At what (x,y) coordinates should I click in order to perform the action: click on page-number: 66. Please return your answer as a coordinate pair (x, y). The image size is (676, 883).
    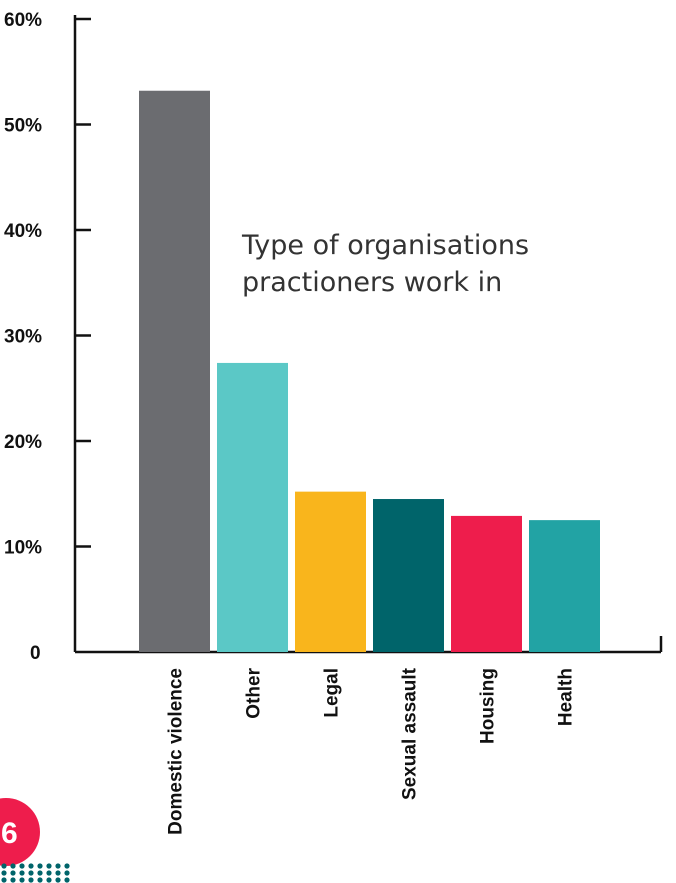
    Looking at the image, I should click on (9, 833).